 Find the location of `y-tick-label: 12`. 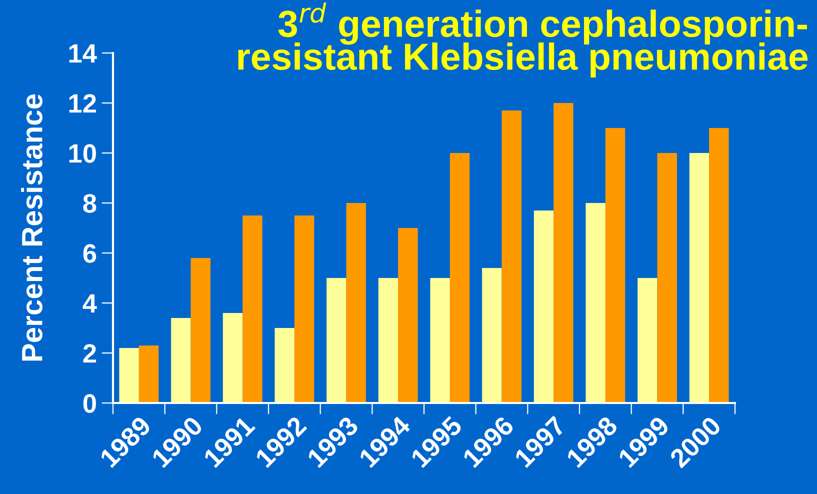

y-tick-label: 12 is located at coordinates (82, 103).